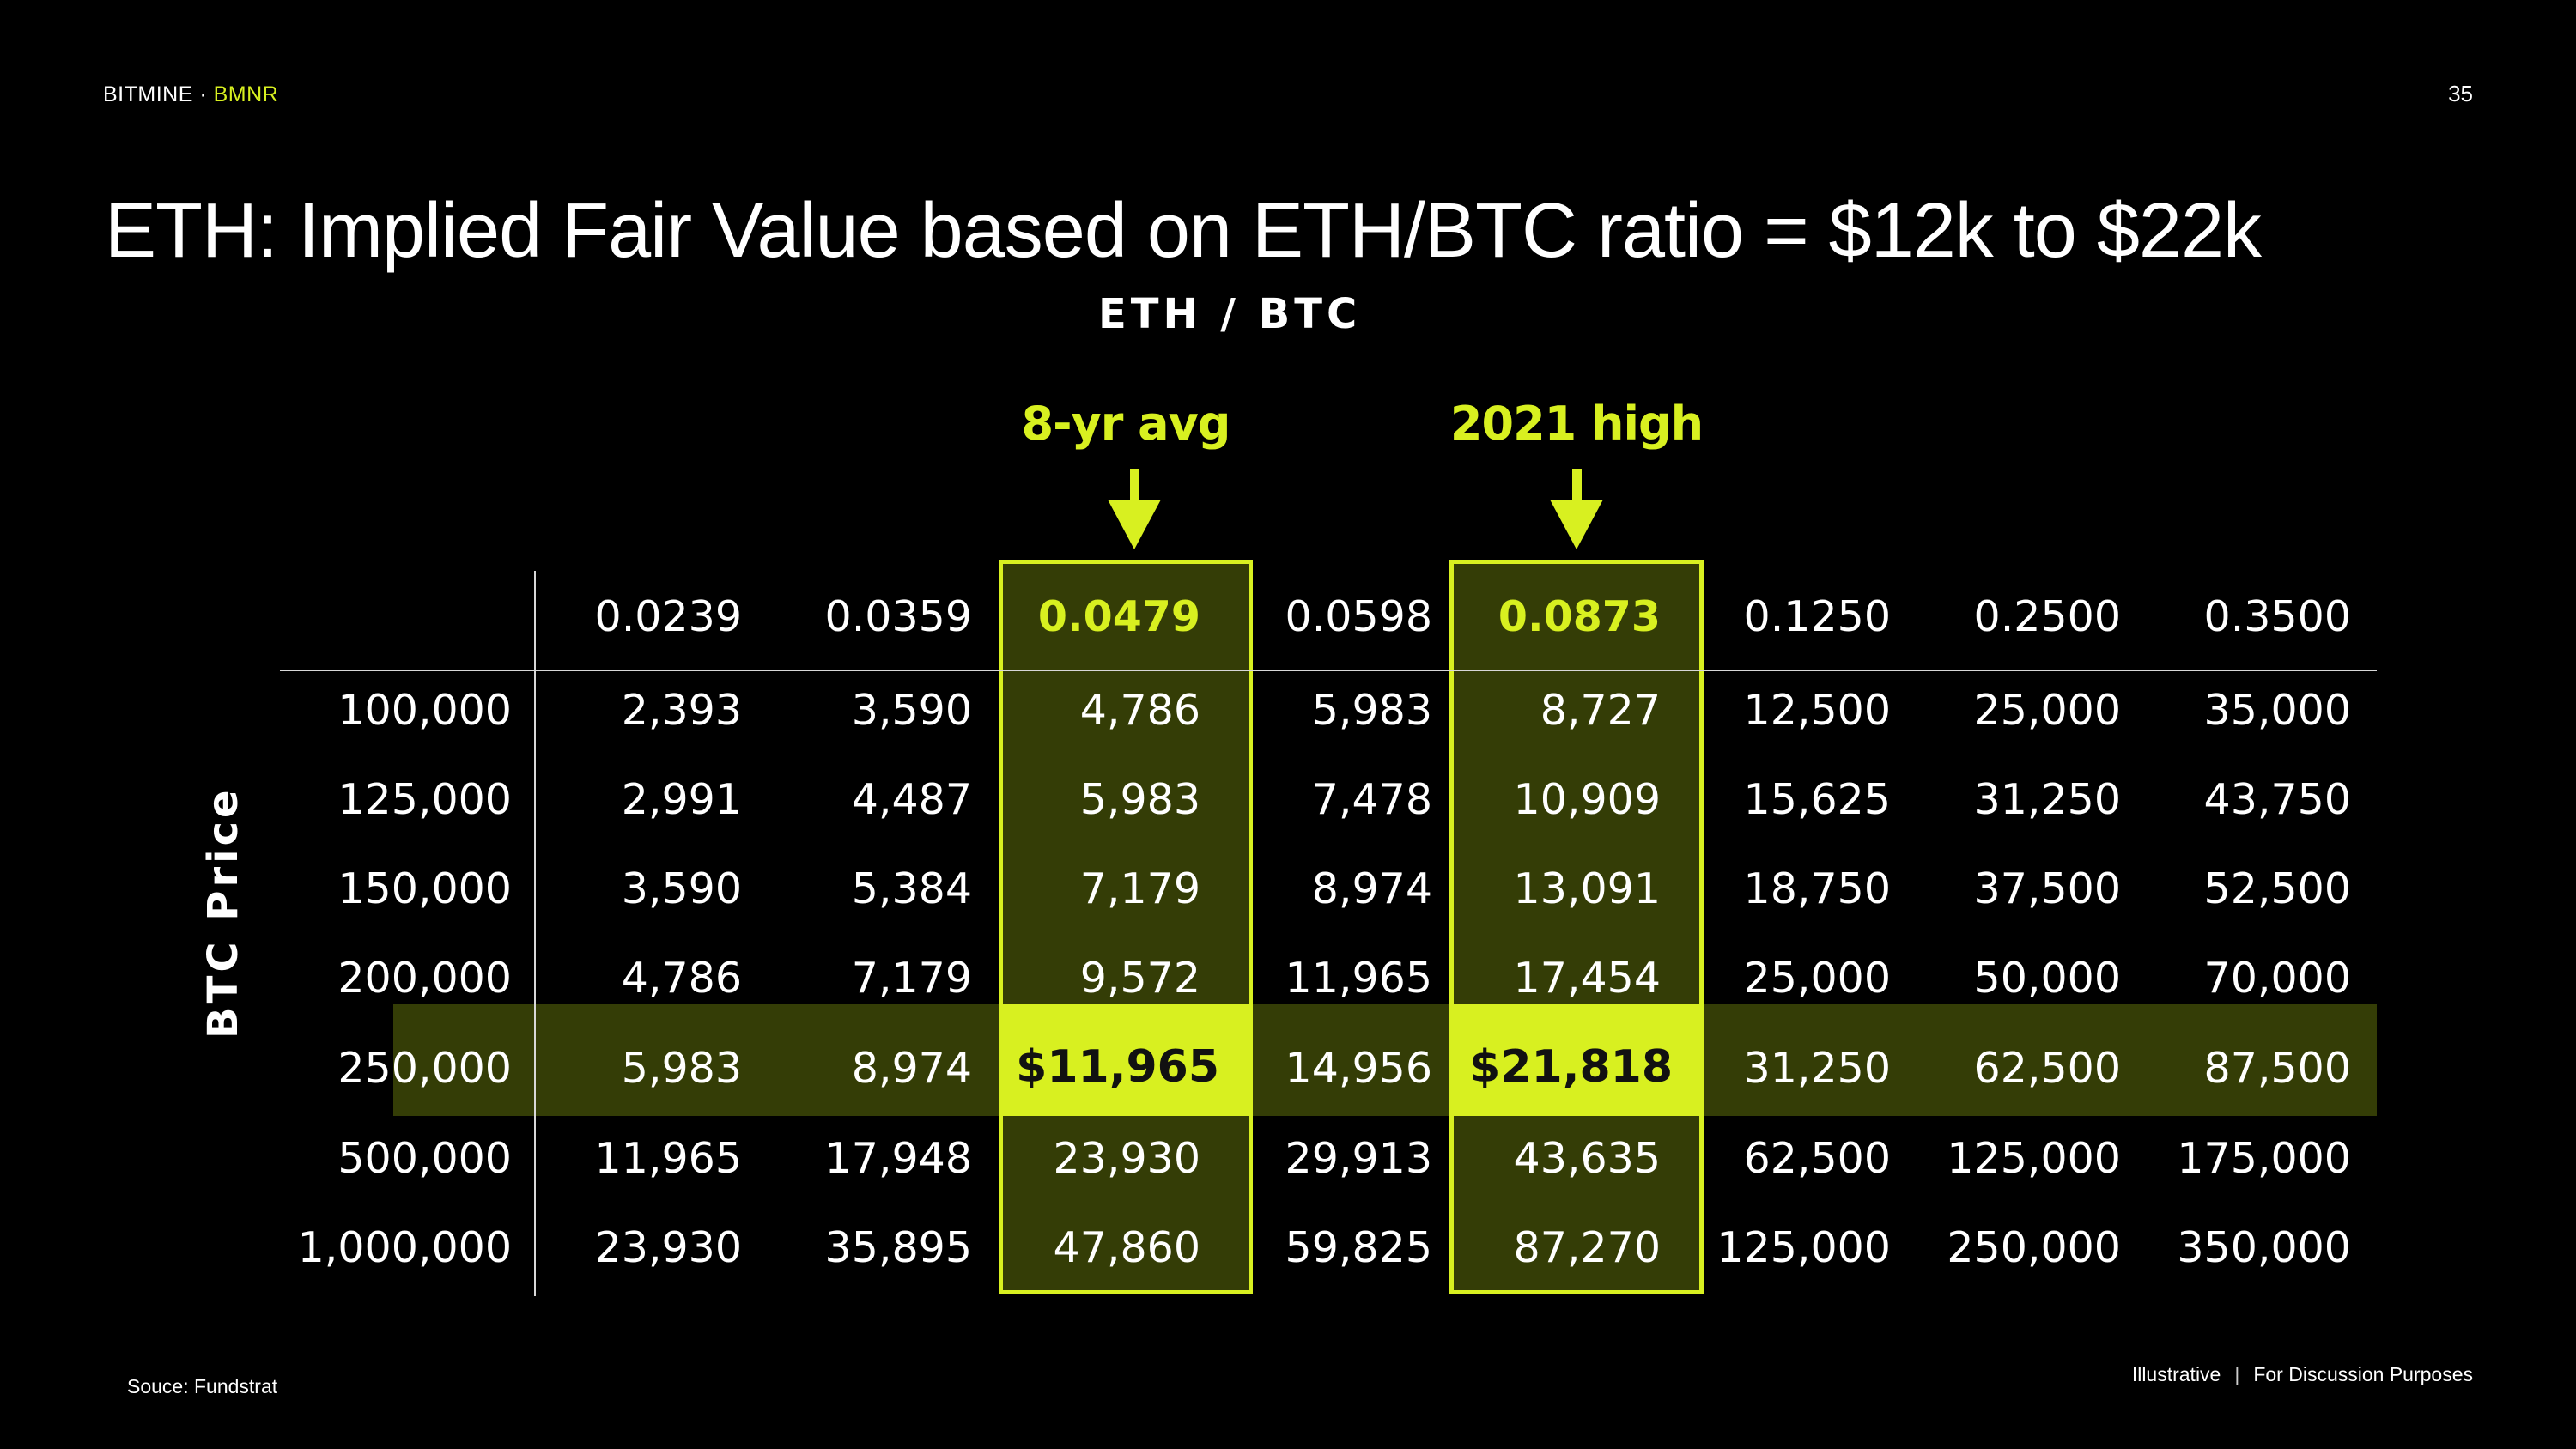 The image size is (2576, 1449). Describe the element at coordinates (424, 710) in the screenshot. I see `row-label-btc-price: 100,000` at that location.